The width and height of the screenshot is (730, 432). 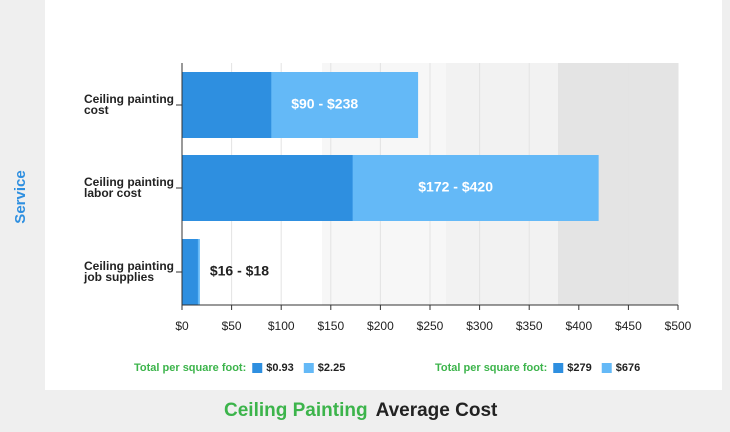 What do you see at coordinates (129, 187) in the screenshot?
I see `category-label: Ceiling painting labor cost` at bounding box center [129, 187].